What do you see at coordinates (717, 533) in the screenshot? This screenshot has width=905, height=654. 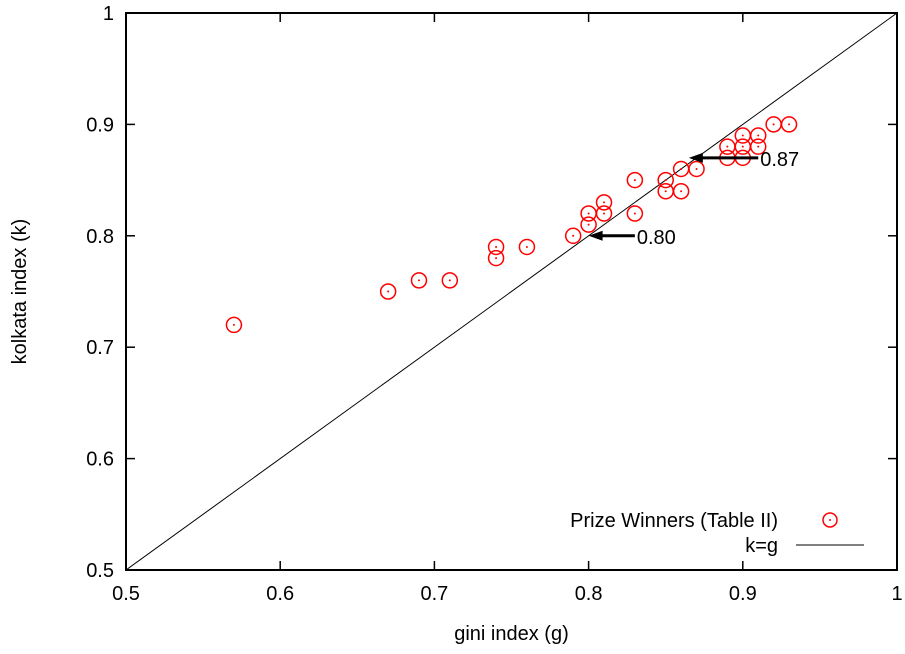 I see `legend: Prize Winners (Table II) k=g` at bounding box center [717, 533].